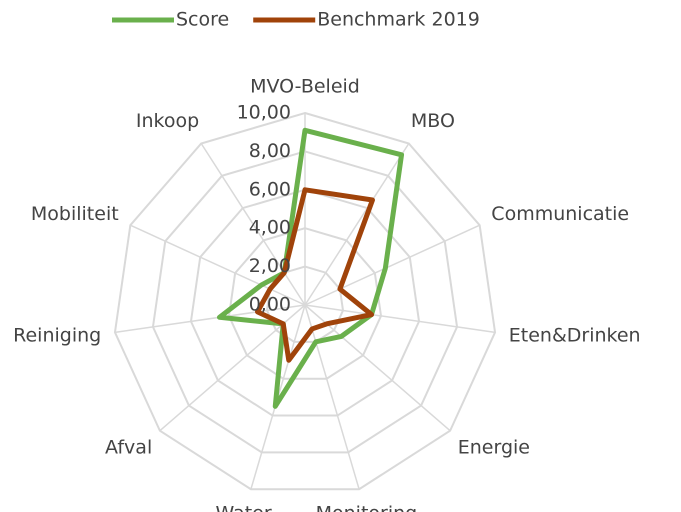 Image resolution: width=681 pixels, height=512 pixels. I want to click on category-label: Monitoring, so click(367, 507).